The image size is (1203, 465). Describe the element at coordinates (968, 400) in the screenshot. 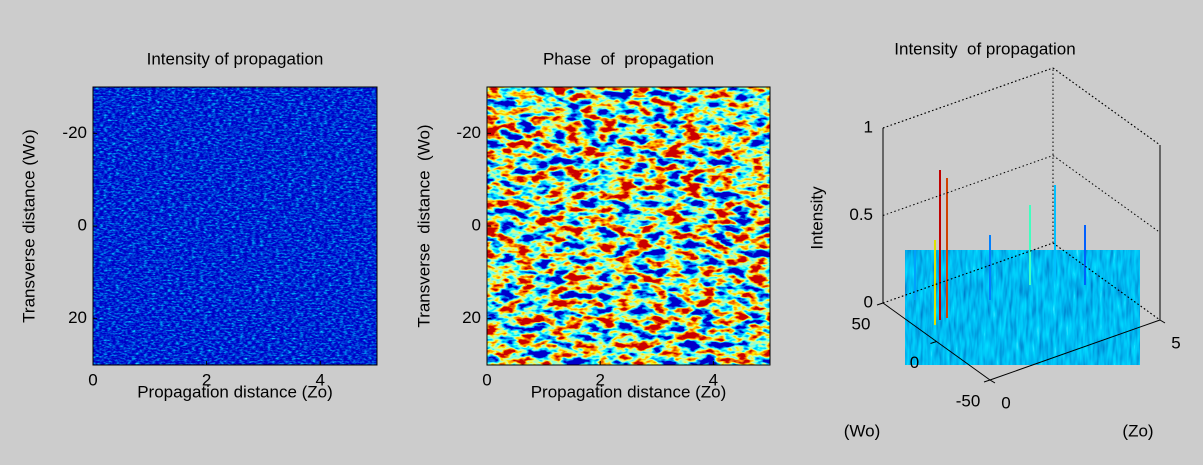

I see `y-tick-label: -50` at that location.